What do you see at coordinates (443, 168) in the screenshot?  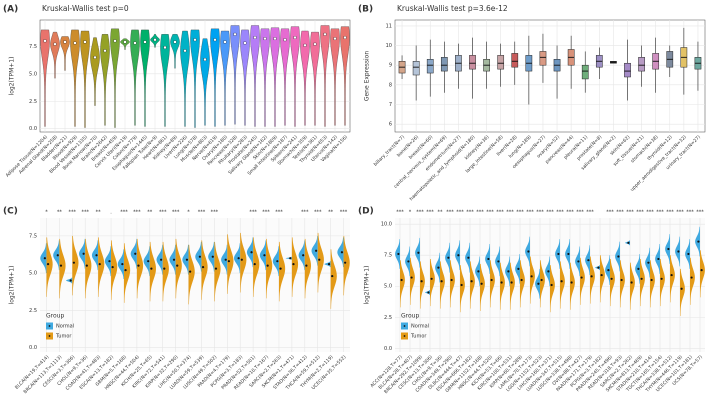 I see `x-tick-label: haematopoietic_and_lymphoid(N=180)` at bounding box center [443, 168].